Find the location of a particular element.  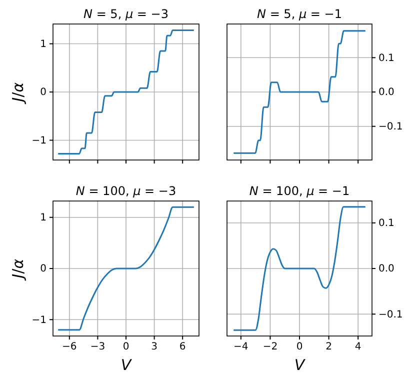

x-tick-label: 2 is located at coordinates (329, 347).